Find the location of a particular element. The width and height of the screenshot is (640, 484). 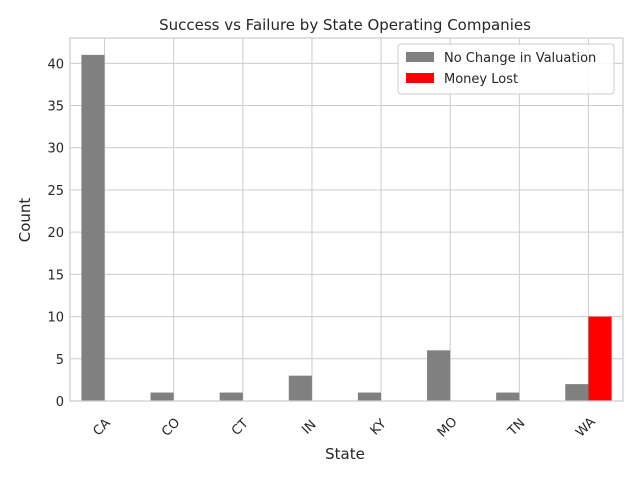

x-tick-label: CA is located at coordinates (101, 427).